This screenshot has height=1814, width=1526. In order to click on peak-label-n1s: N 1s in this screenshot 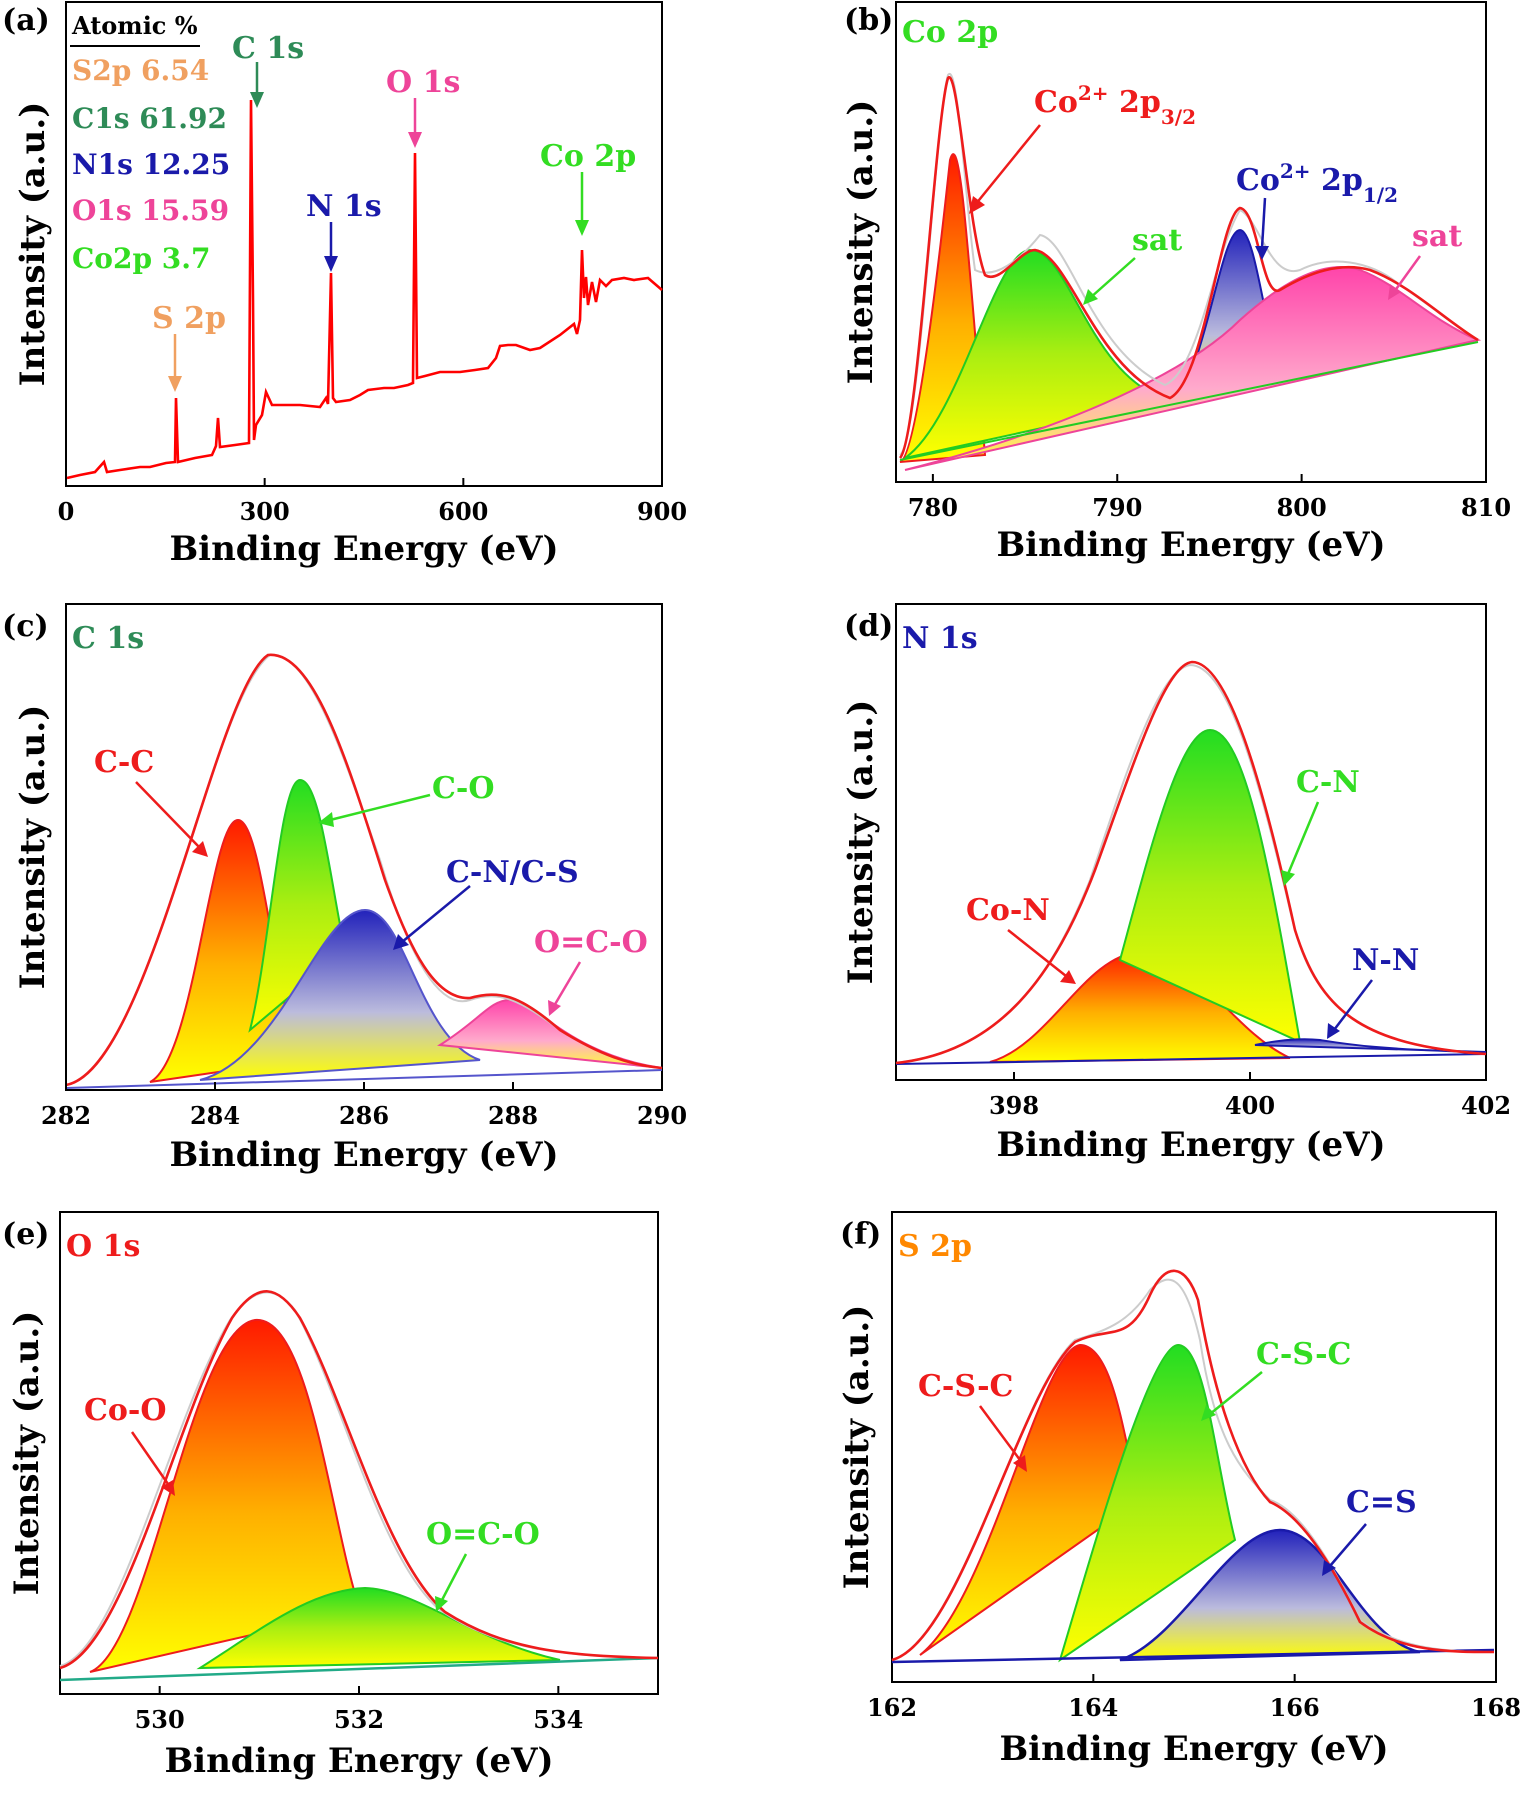, I will do `click(344, 206)`.